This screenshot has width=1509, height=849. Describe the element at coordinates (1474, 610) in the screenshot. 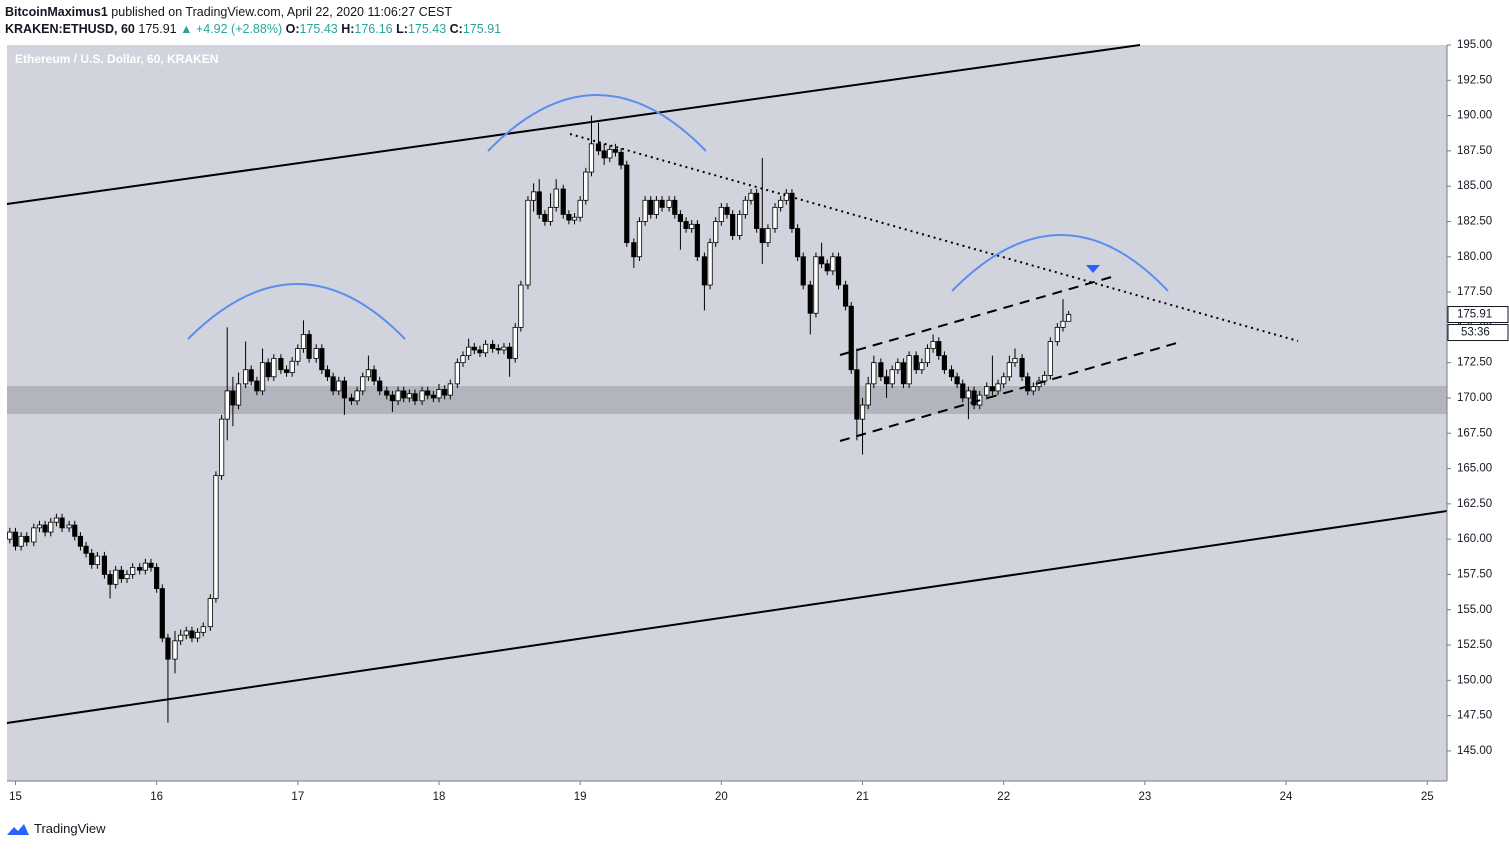

I see `y-tick-label: 155.00` at that location.